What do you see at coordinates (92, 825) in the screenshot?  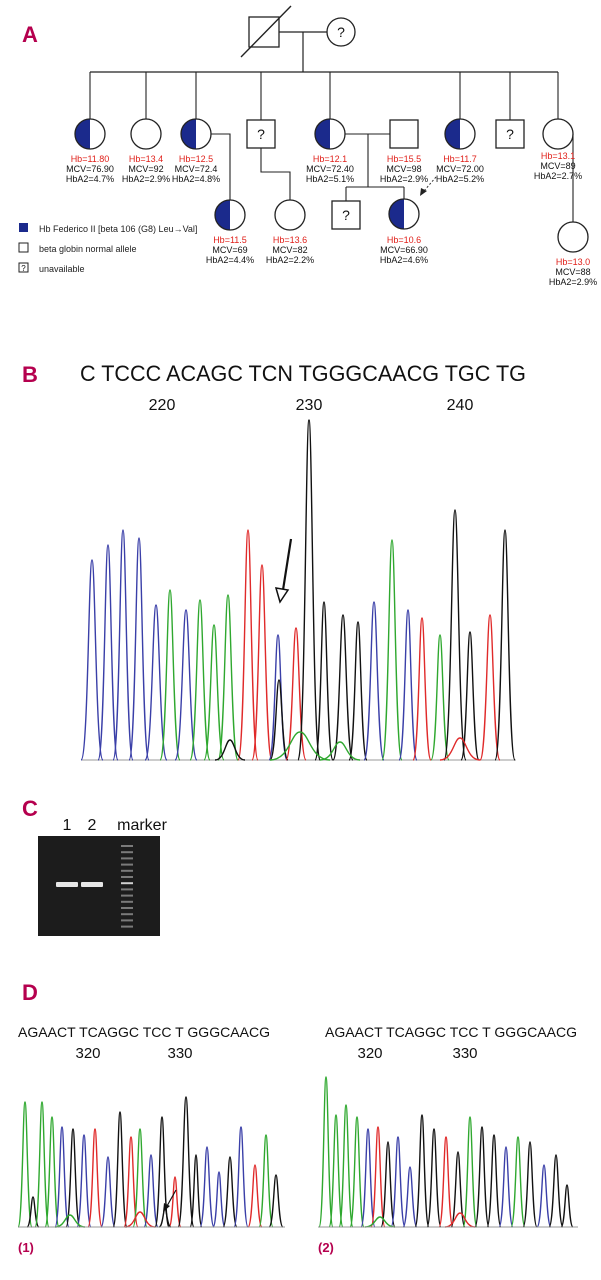 I see `lane-2-label: 2` at bounding box center [92, 825].